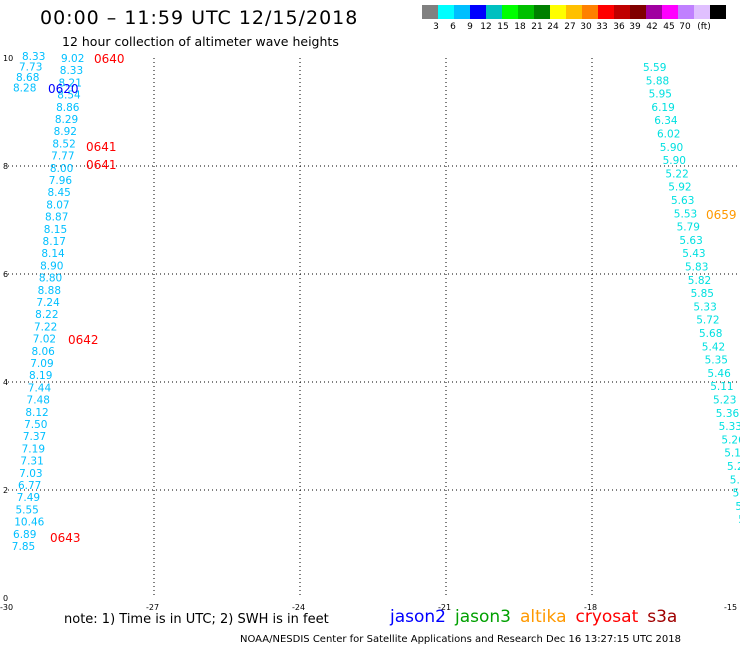  I want to click on satellite-legend: jason2 jason3 altika cryosat s3a, so click(538, 617).